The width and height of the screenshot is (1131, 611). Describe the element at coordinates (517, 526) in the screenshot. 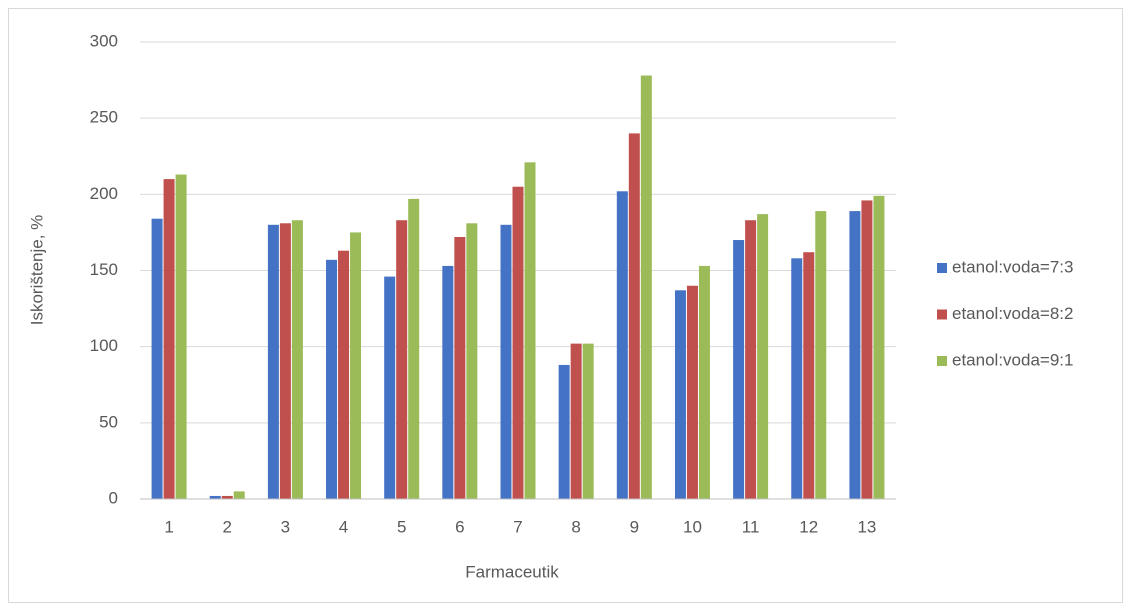

I see `x-tick-label: 7` at that location.